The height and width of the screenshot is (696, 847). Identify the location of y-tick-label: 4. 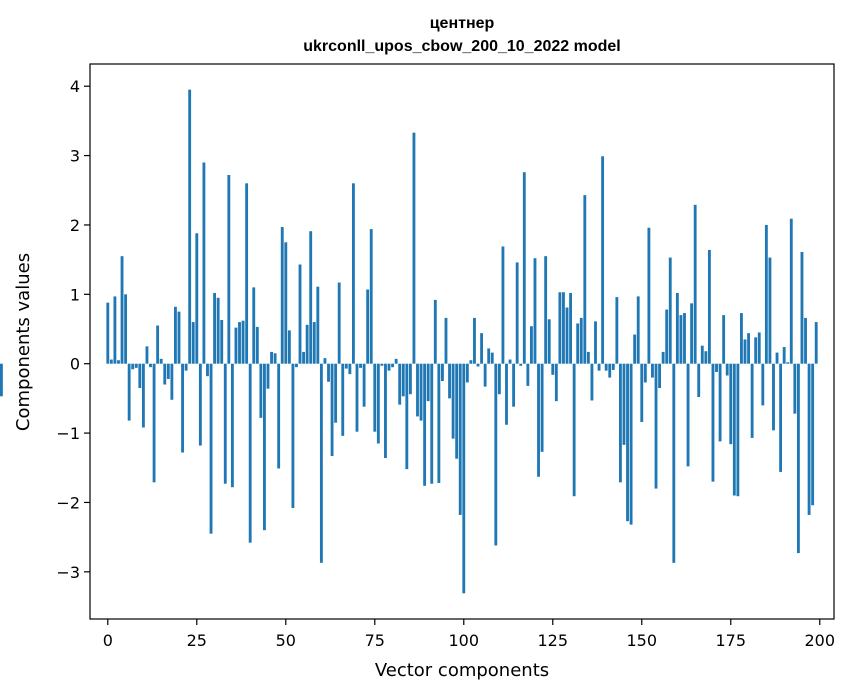
(75, 86).